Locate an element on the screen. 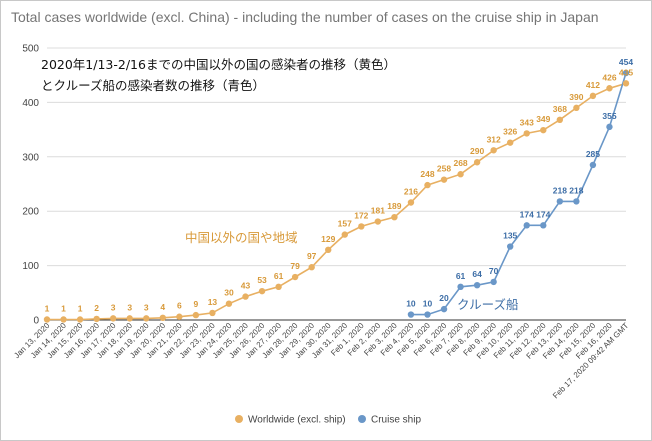 The image size is (652, 441). data-label-worldwide: 129 is located at coordinates (328, 239).